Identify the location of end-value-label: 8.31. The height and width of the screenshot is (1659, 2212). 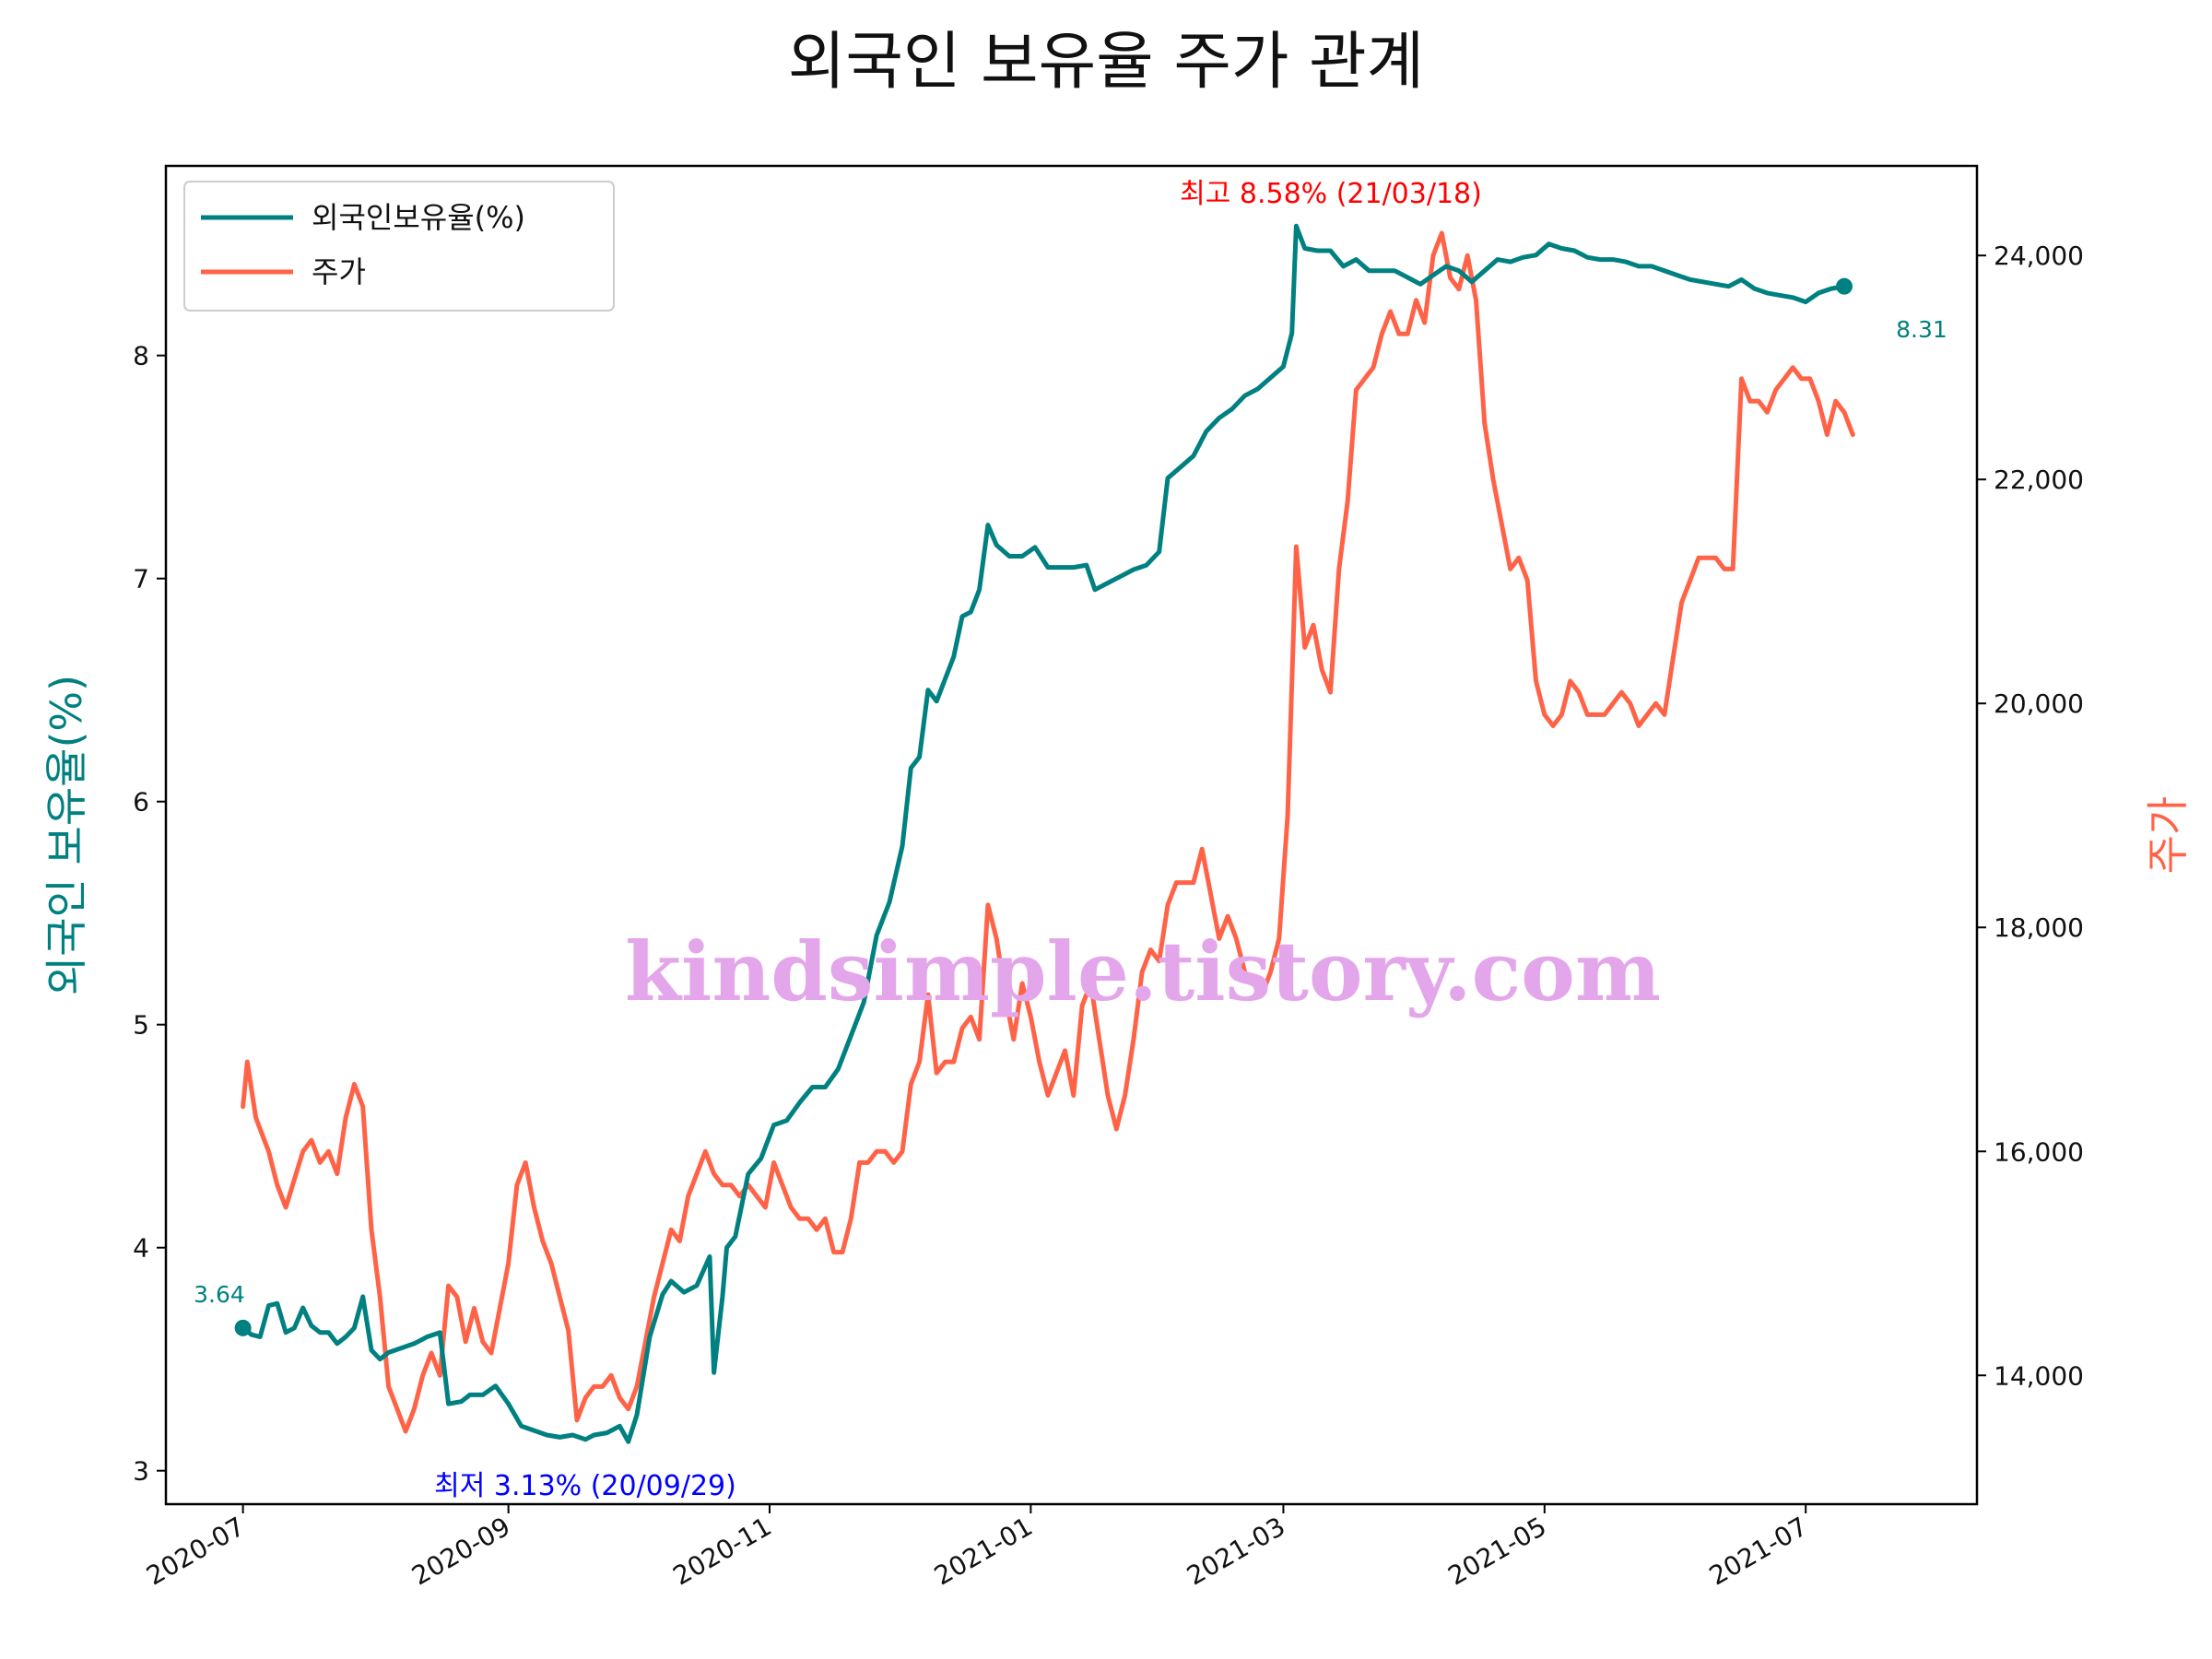
(1921, 329).